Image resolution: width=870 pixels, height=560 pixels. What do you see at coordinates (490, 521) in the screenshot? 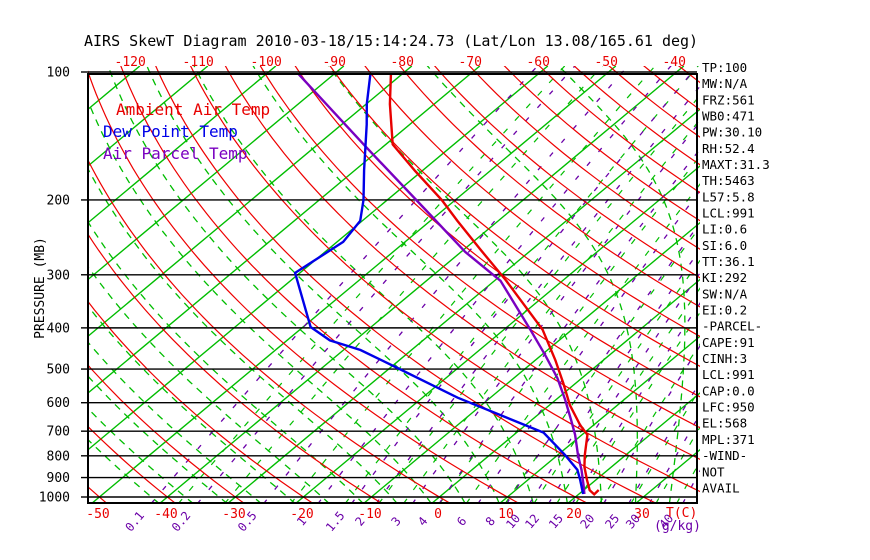
I see `mixing-ratio-label: 8` at bounding box center [490, 521].